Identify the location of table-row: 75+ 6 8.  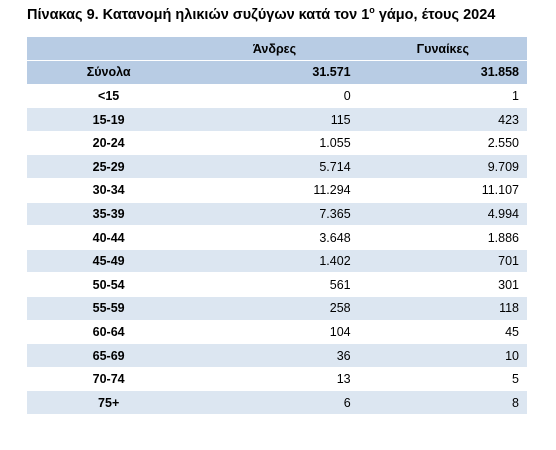
(277, 402).